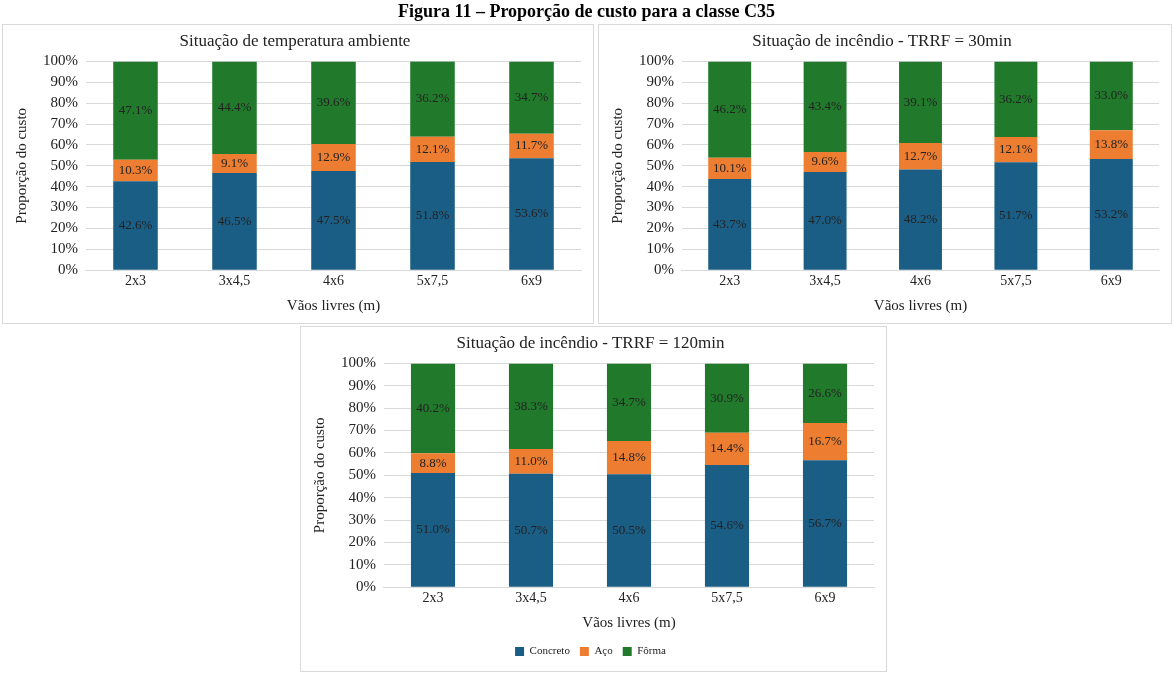 This screenshot has height=673, width=1173. I want to click on y-tick-label: 80%, so click(362, 407).